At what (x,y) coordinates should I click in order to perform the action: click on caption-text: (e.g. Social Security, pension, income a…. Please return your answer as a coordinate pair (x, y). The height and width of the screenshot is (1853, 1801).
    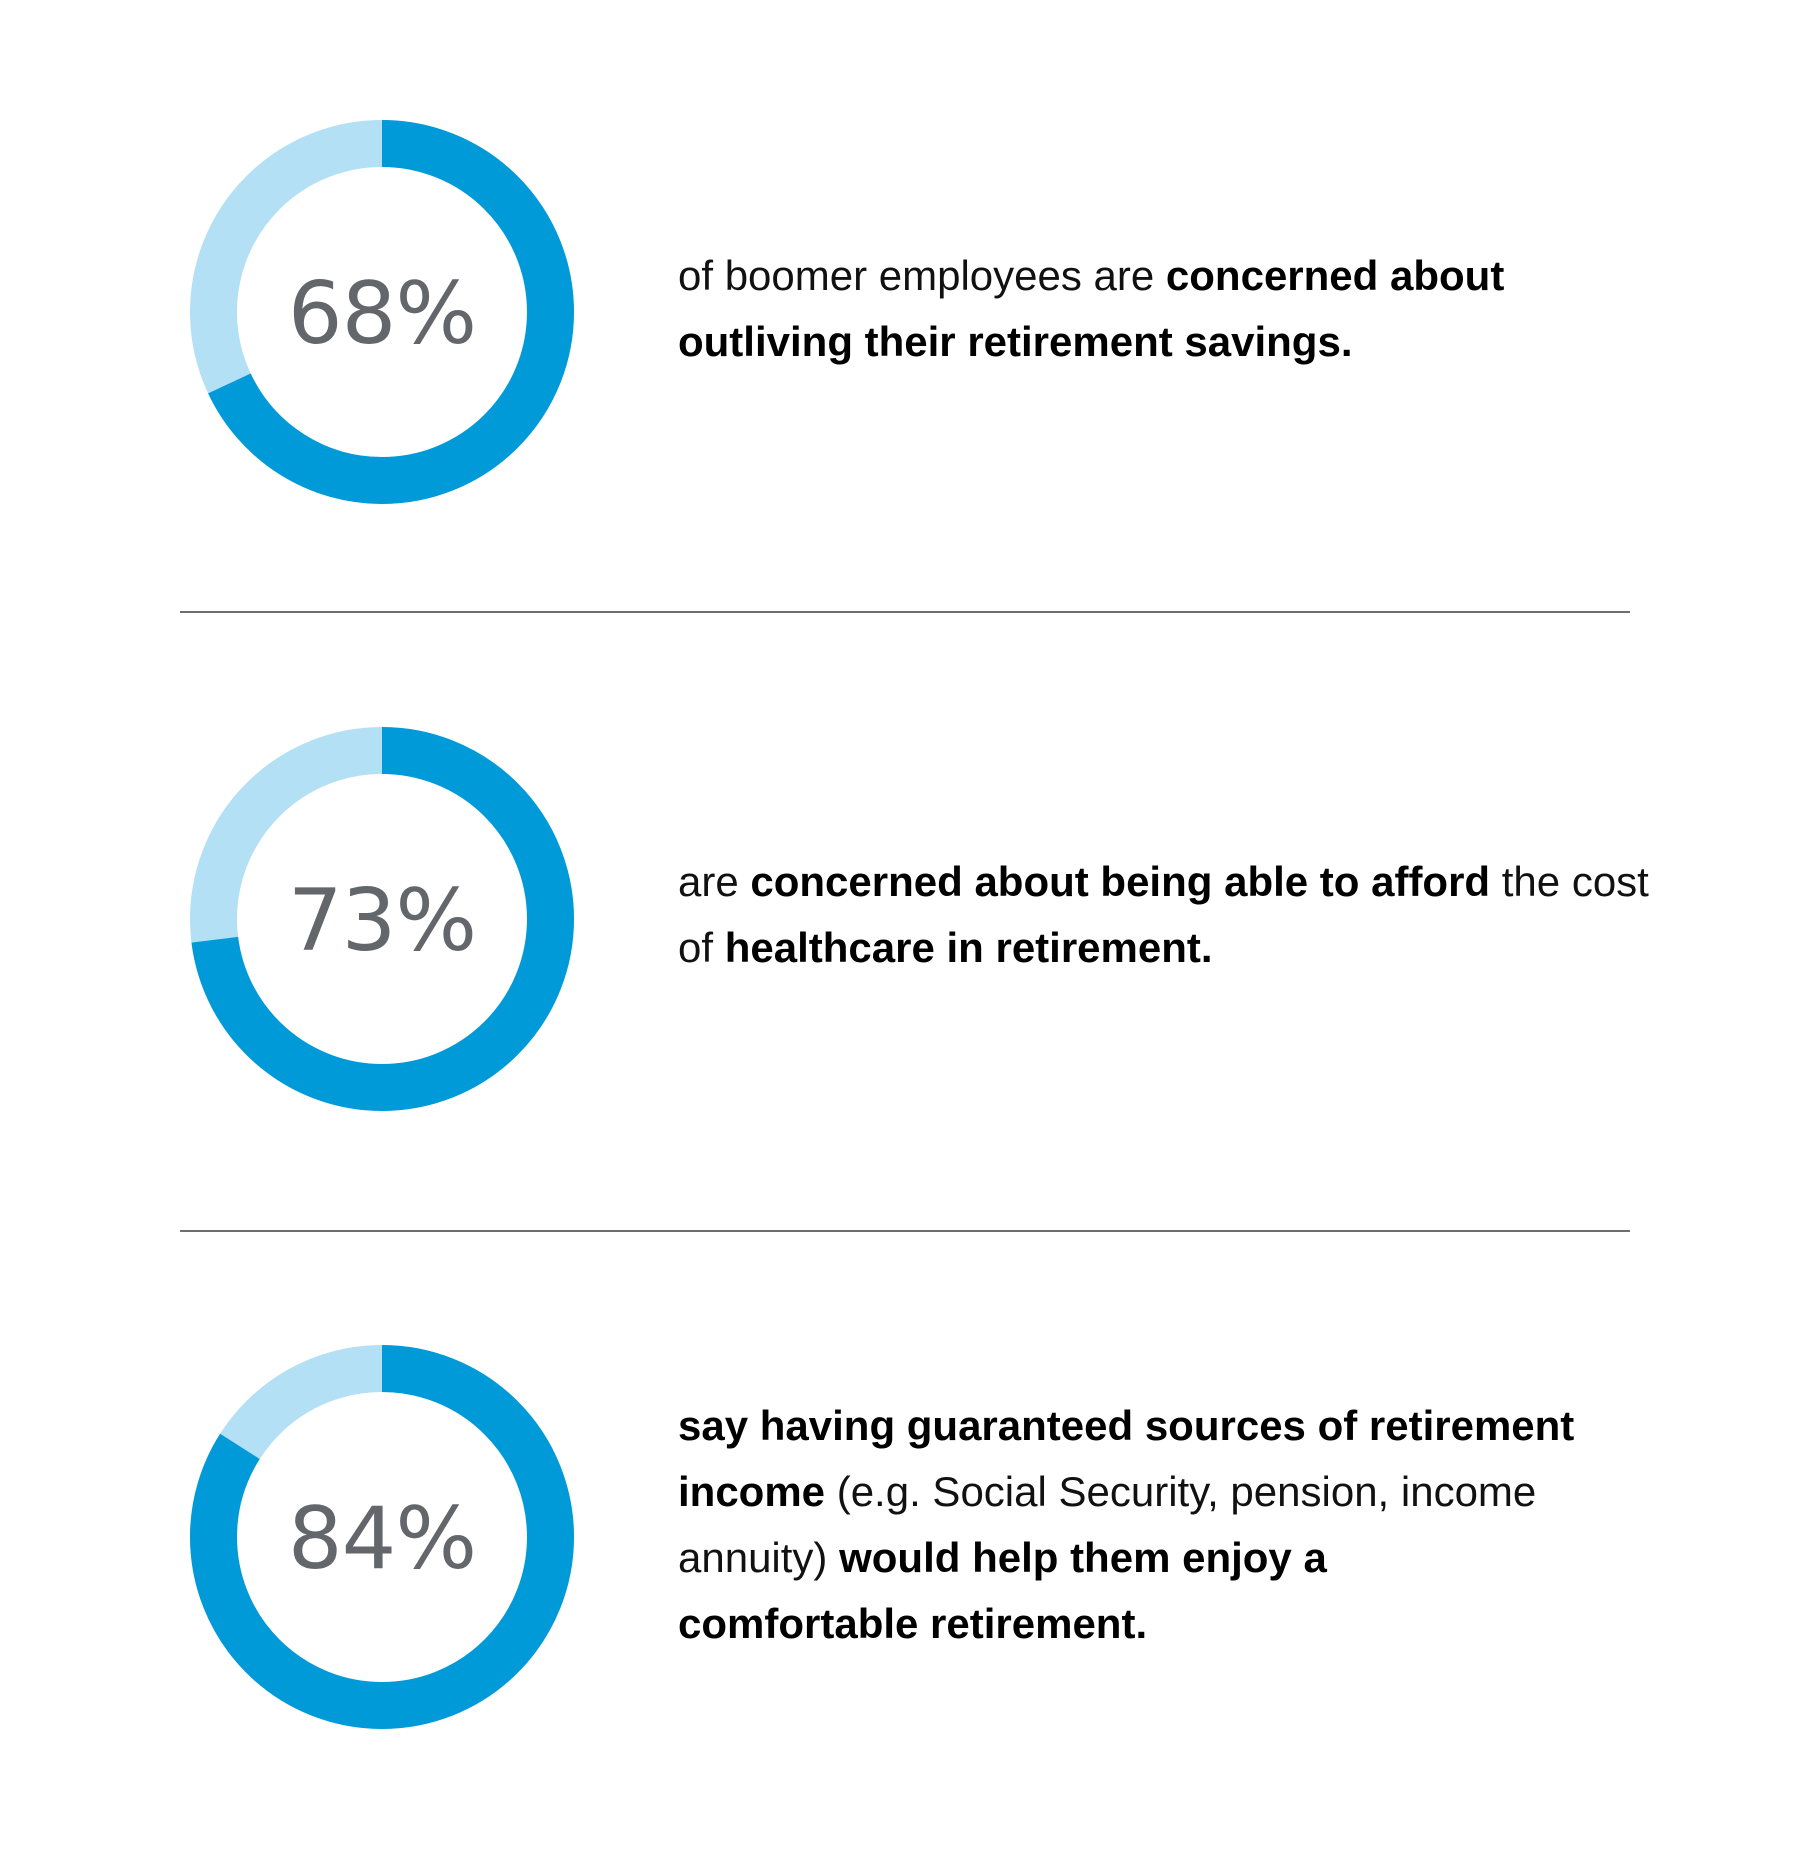
    Looking at the image, I should click on (1107, 1524).